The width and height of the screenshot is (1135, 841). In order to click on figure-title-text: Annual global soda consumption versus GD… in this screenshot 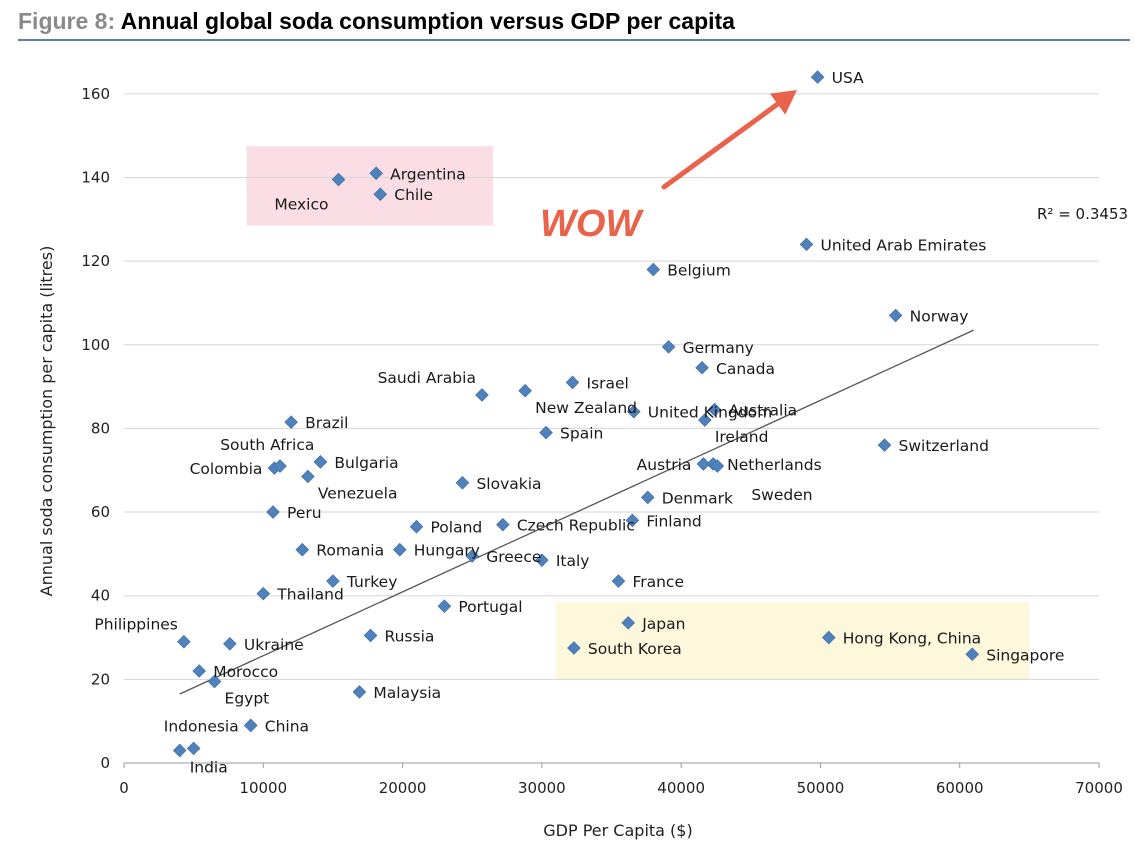, I will do `click(427, 21)`.